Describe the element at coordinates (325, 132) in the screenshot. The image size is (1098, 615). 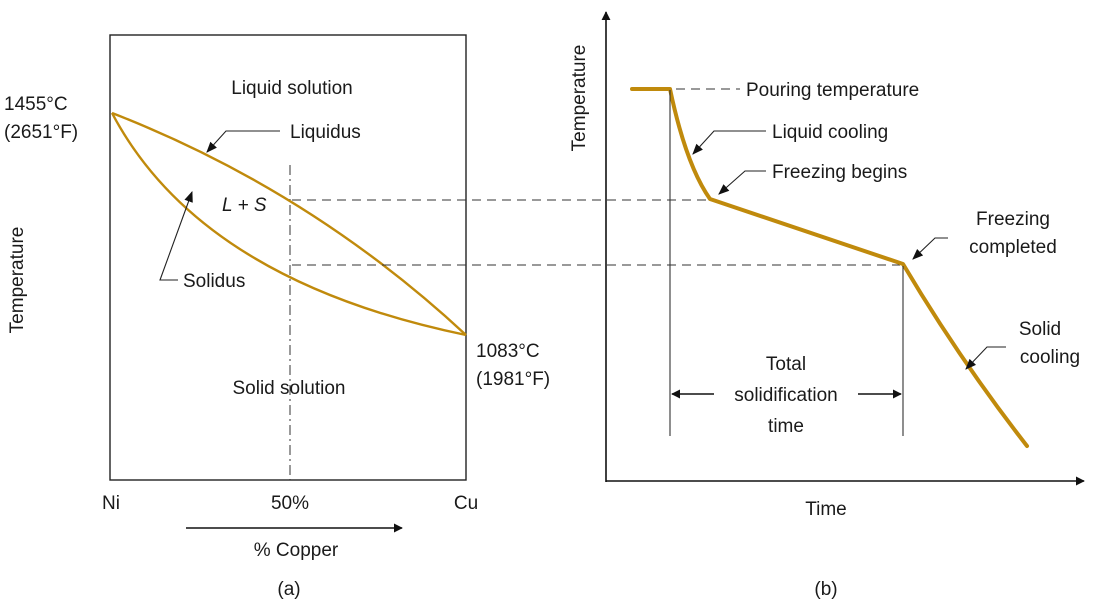
I see `liquidus-label: Liquidus` at that location.